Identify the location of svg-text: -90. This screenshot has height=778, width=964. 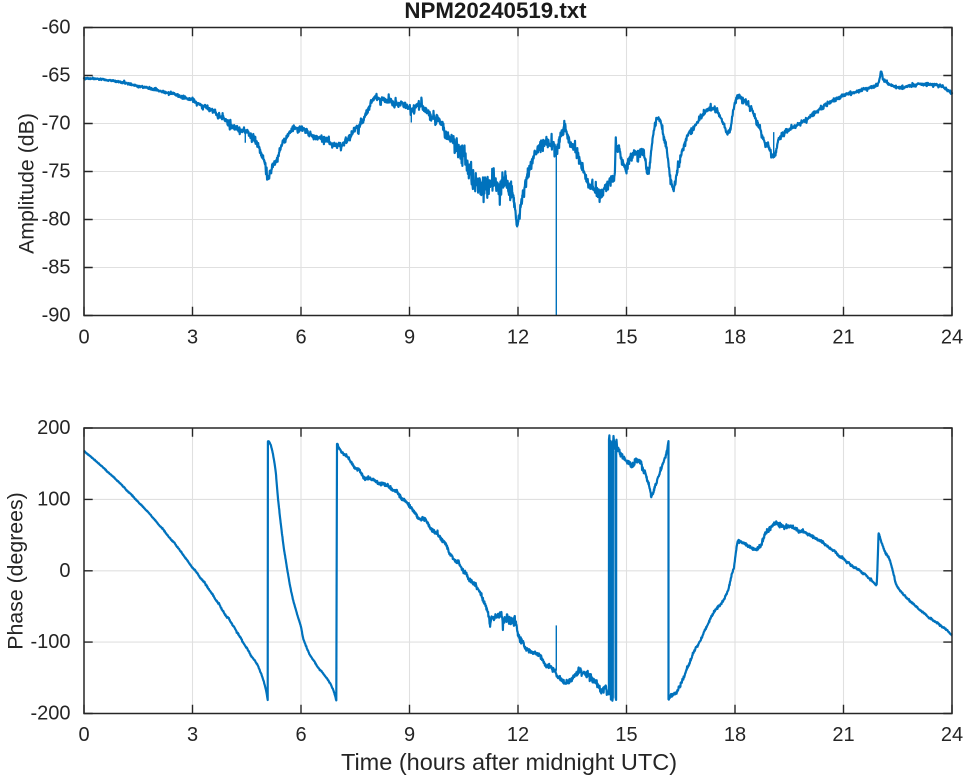
(56, 316).